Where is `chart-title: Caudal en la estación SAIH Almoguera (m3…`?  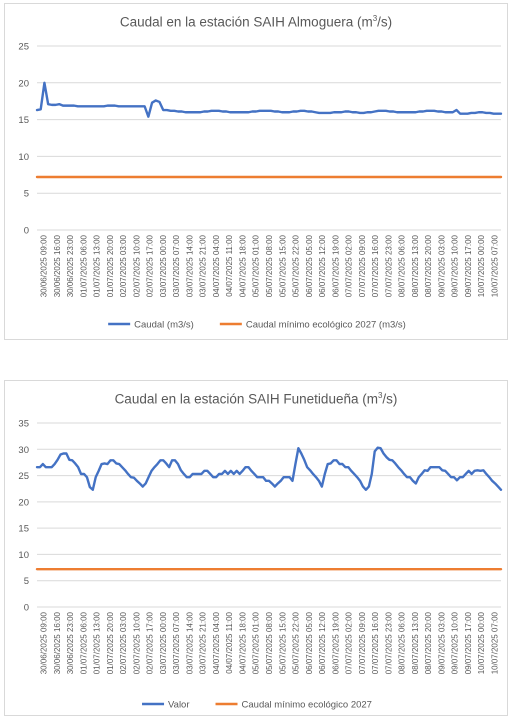 chart-title: Caudal en la estación SAIH Almoguera (m3… is located at coordinates (256, 22).